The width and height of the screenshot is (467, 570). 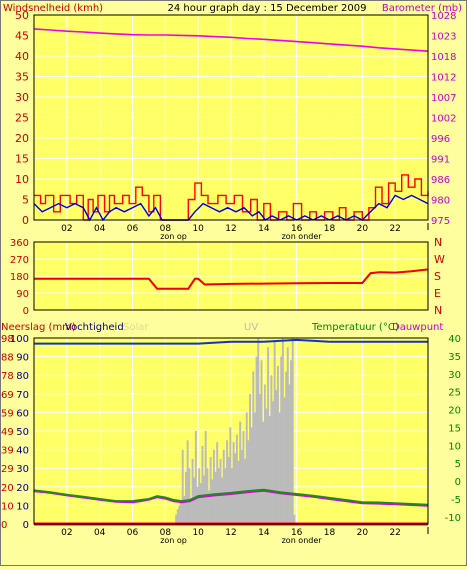 What do you see at coordinates (7, 339) in the screenshot?
I see `rain-y-tick: 98` at bounding box center [7, 339].